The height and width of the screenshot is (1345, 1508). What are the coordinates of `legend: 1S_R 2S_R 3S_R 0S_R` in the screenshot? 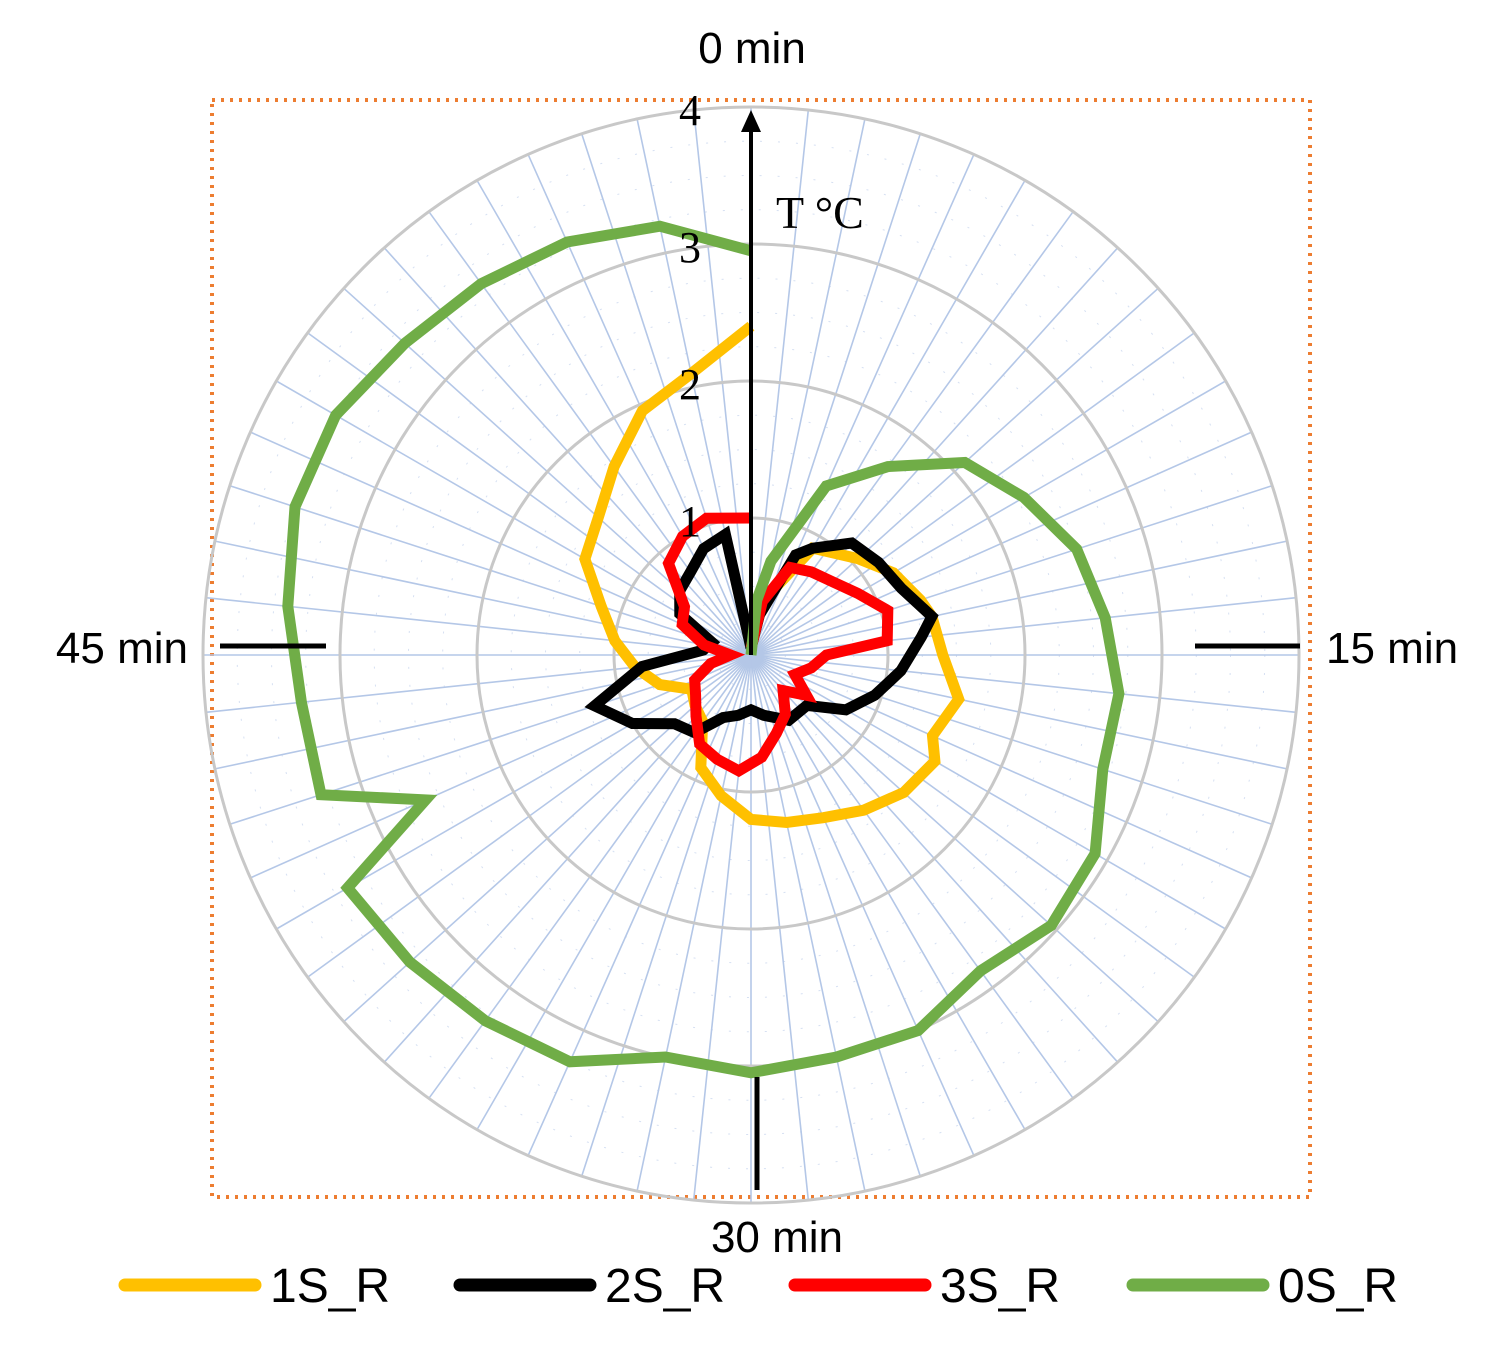 It's located at (758, 1286).